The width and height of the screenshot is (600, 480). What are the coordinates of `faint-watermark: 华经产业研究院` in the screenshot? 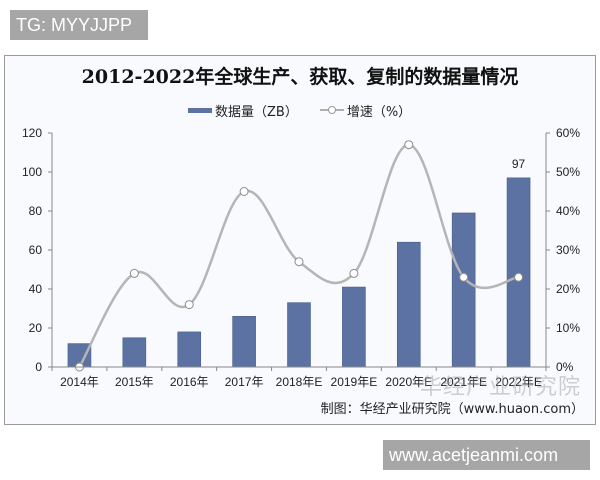 It's located at (501, 387).